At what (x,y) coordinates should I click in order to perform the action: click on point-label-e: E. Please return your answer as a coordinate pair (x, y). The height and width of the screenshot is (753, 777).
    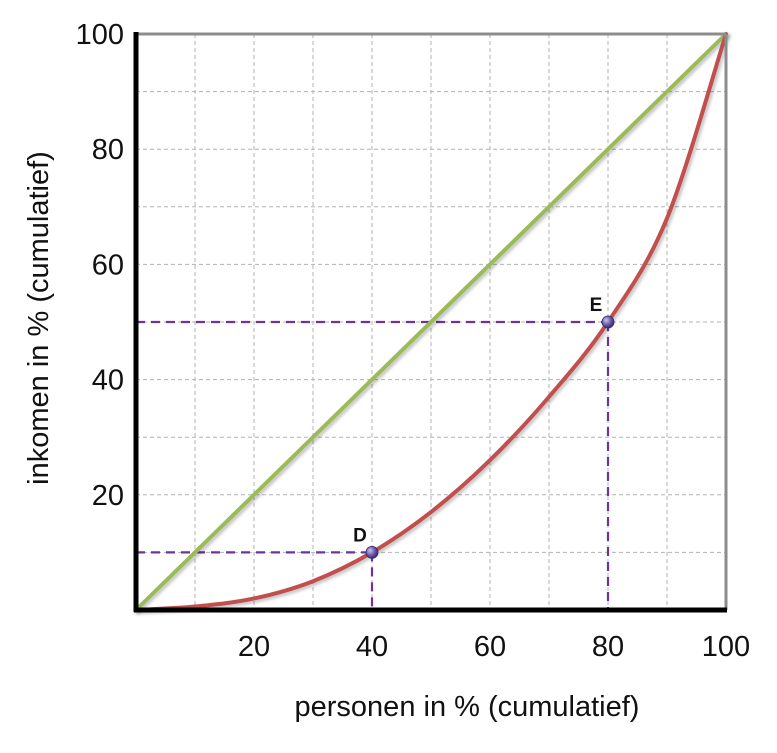
    Looking at the image, I should click on (596, 305).